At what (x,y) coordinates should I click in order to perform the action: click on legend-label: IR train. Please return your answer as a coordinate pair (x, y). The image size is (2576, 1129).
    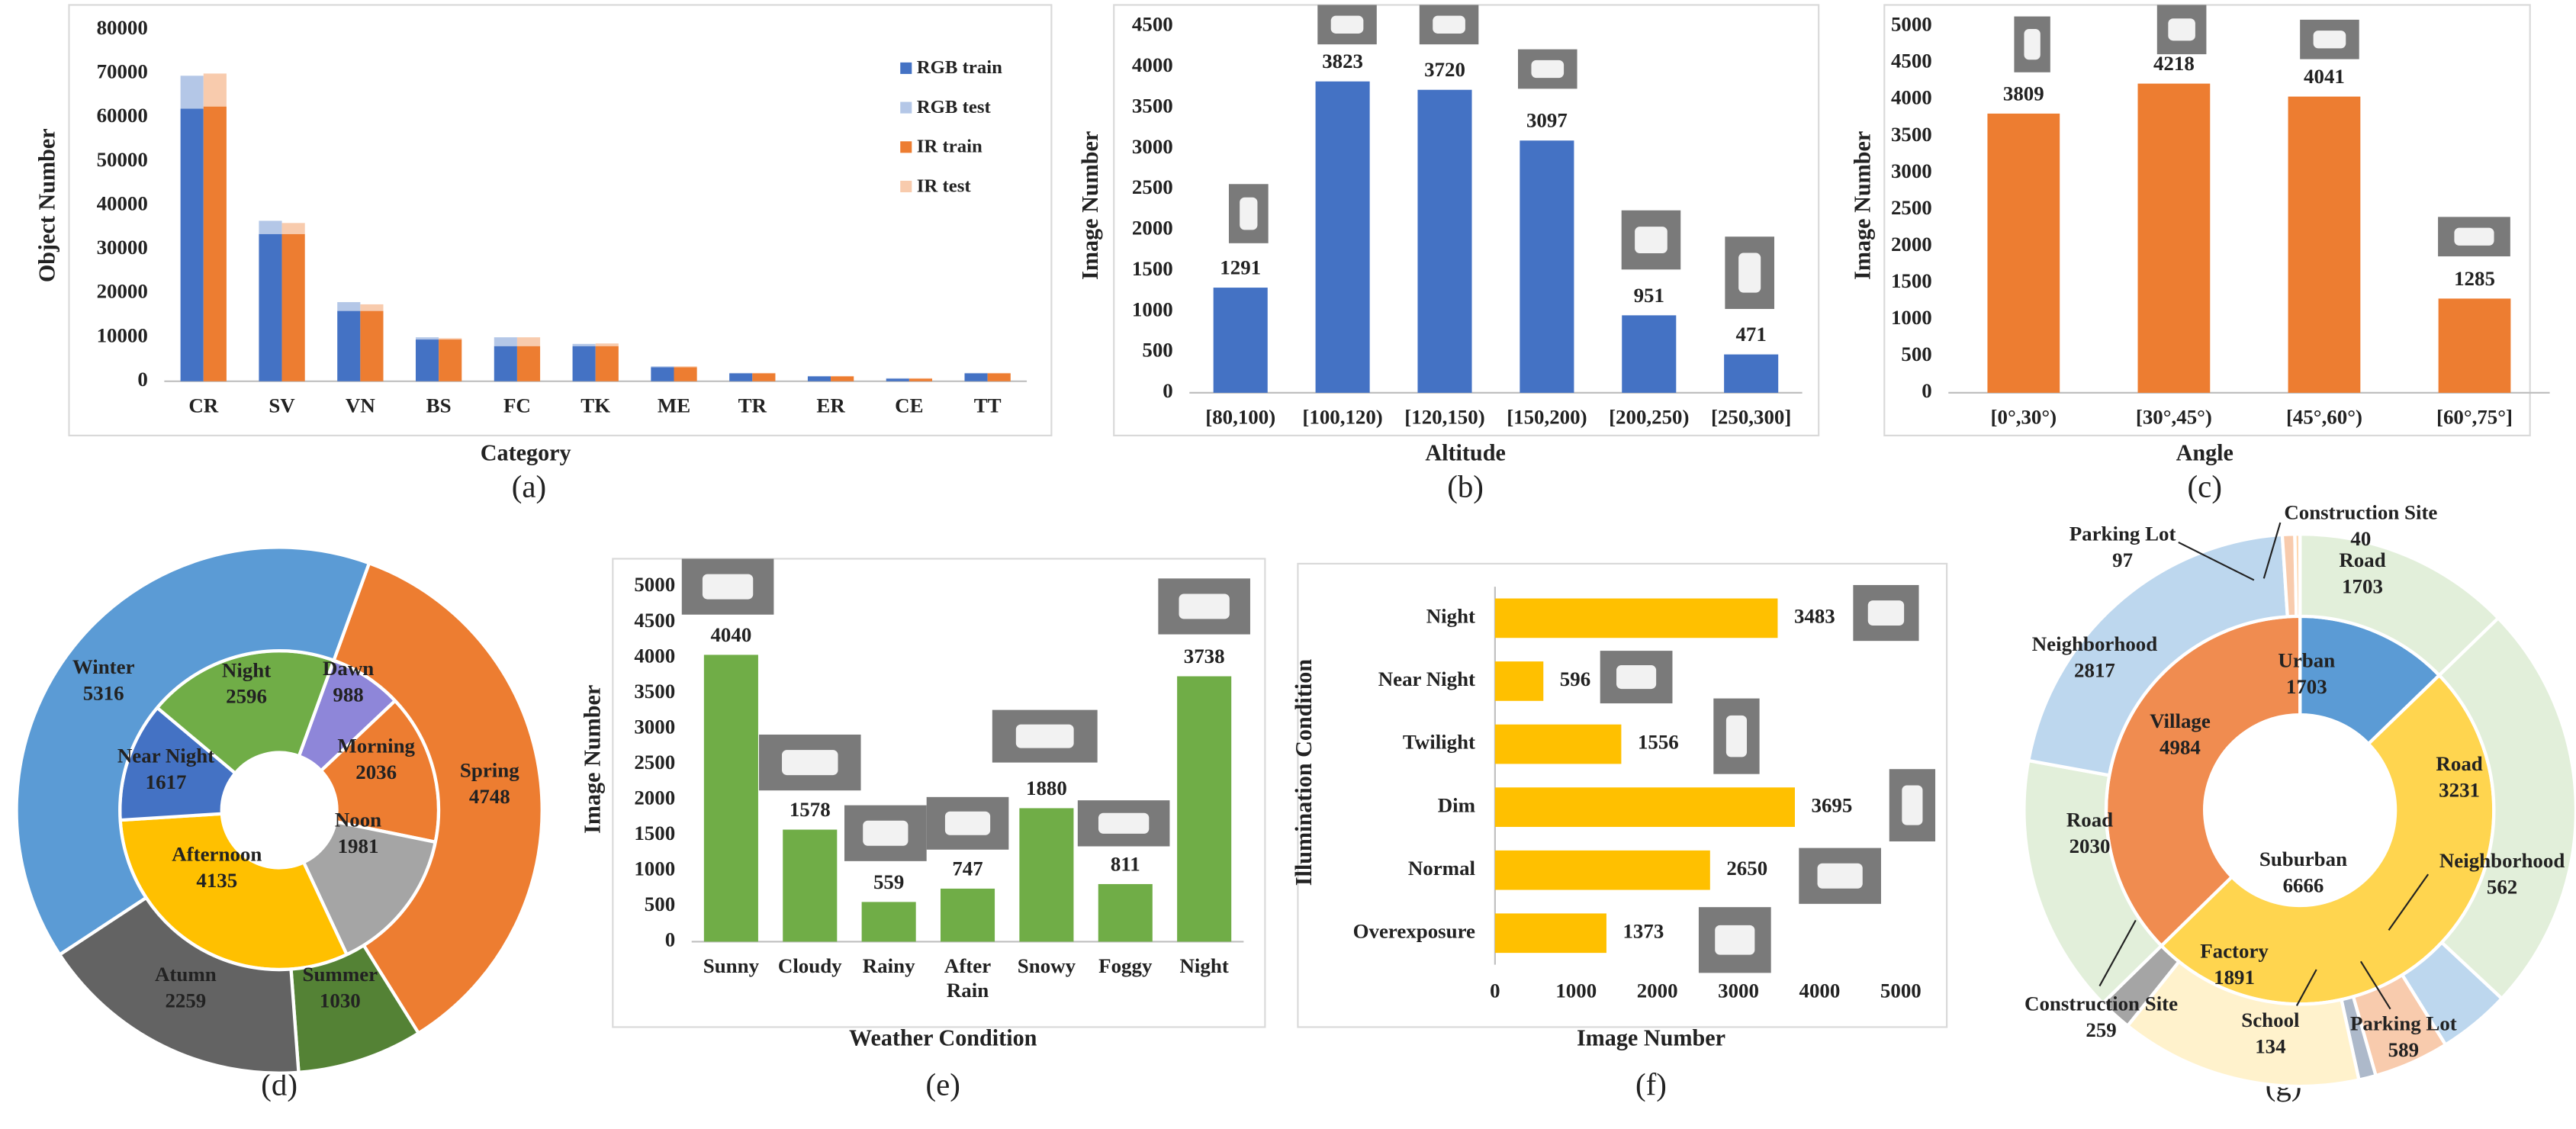
    Looking at the image, I should click on (949, 147).